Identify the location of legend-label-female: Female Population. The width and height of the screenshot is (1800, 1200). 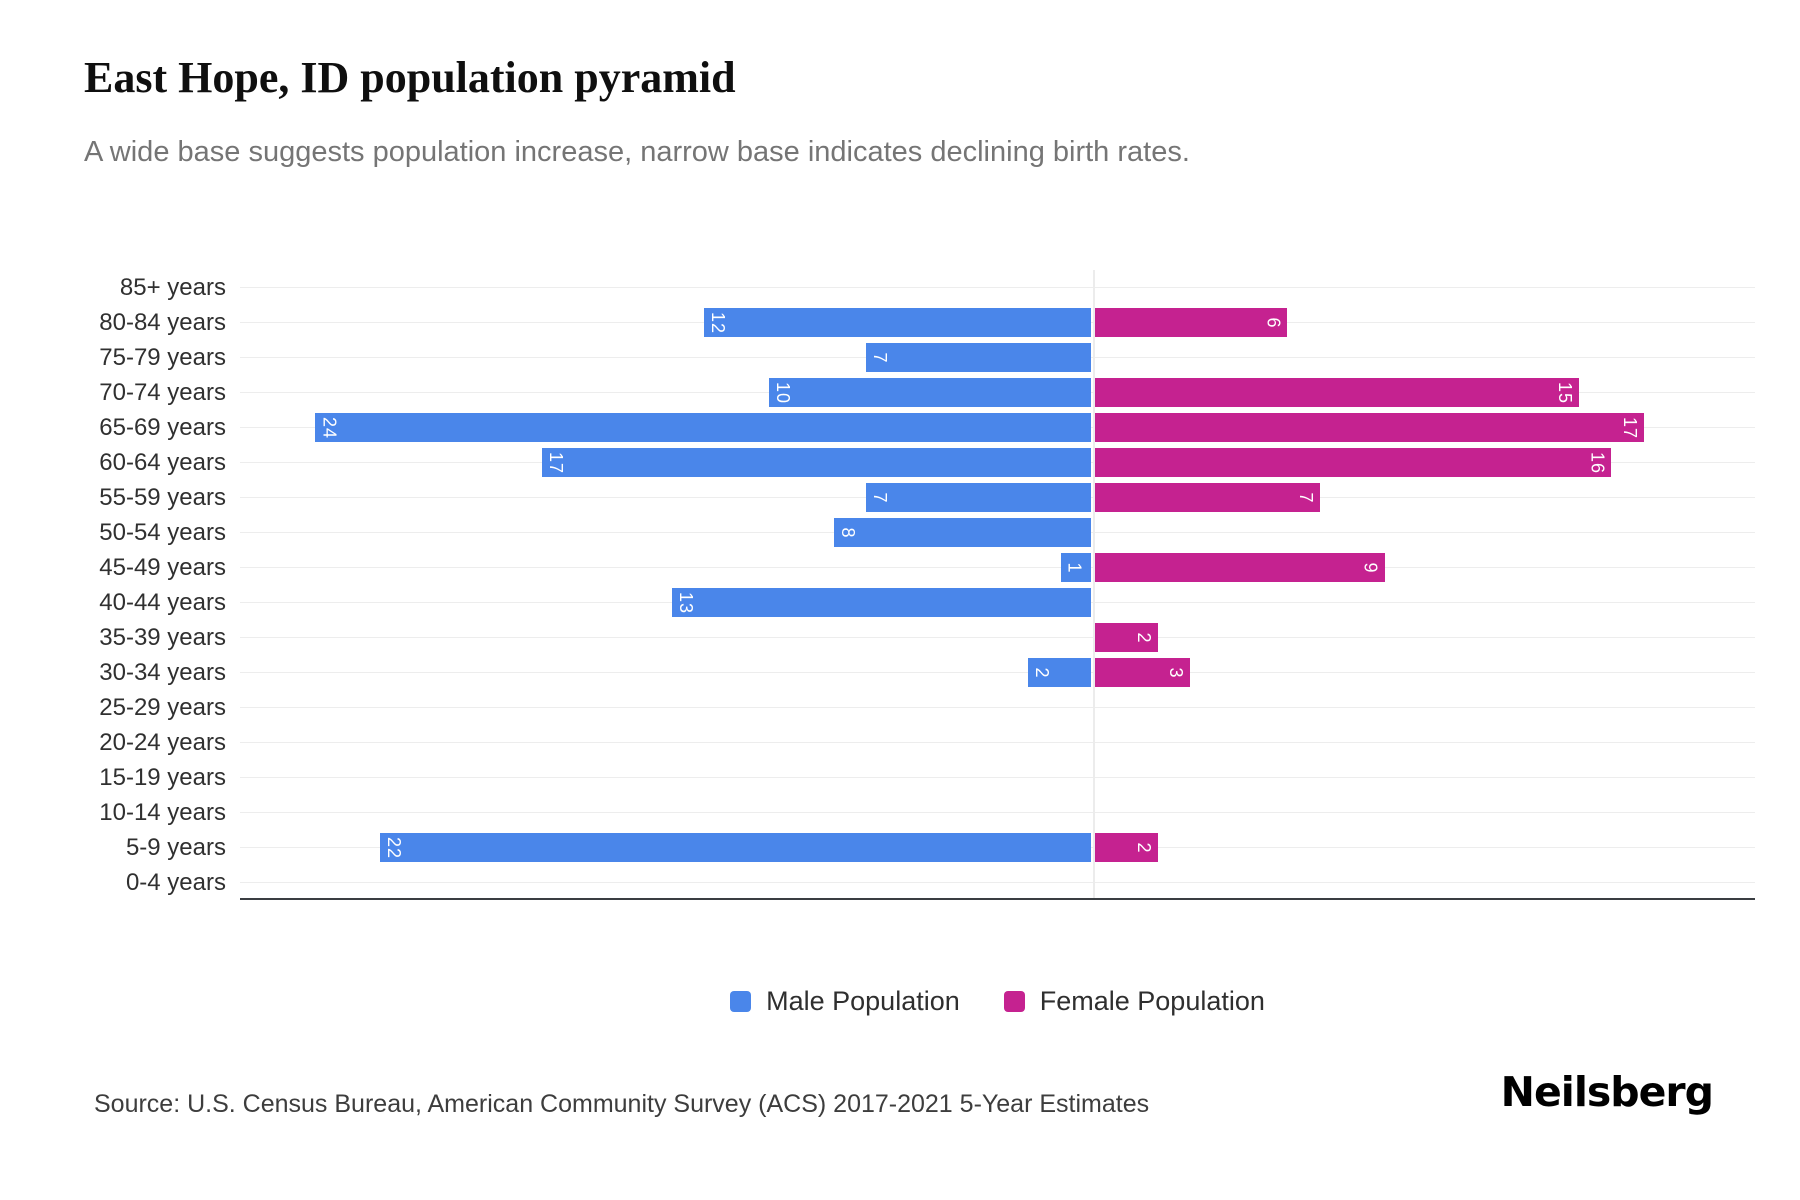
(1152, 1001).